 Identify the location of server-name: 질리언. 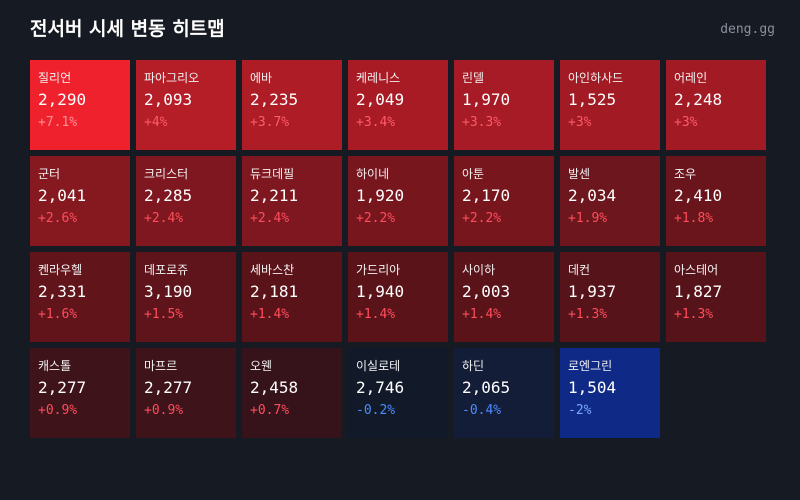
(55, 78).